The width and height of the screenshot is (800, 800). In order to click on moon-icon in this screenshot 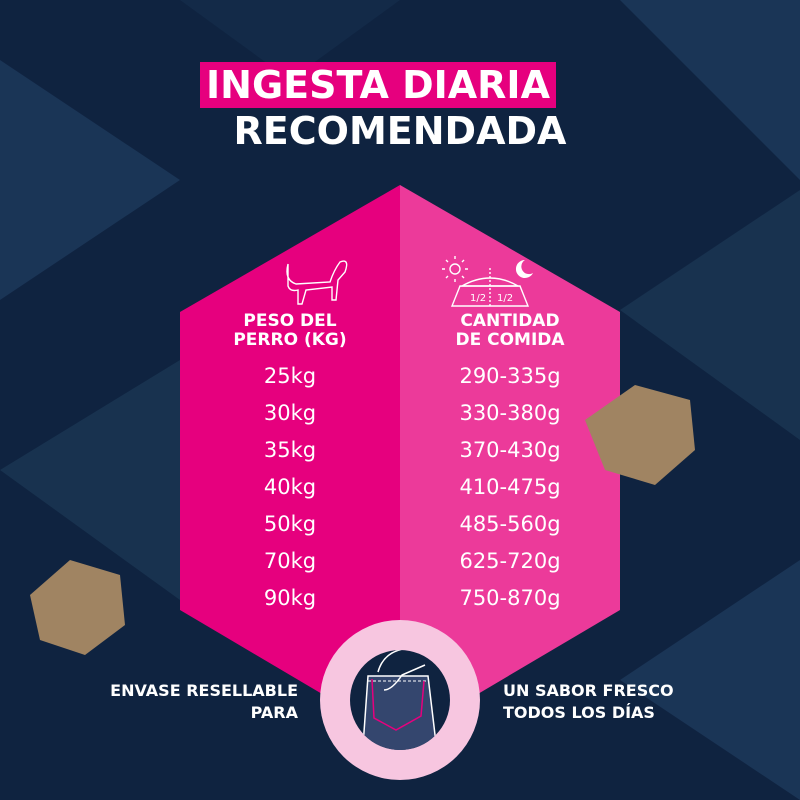, I will do `click(524, 268)`.